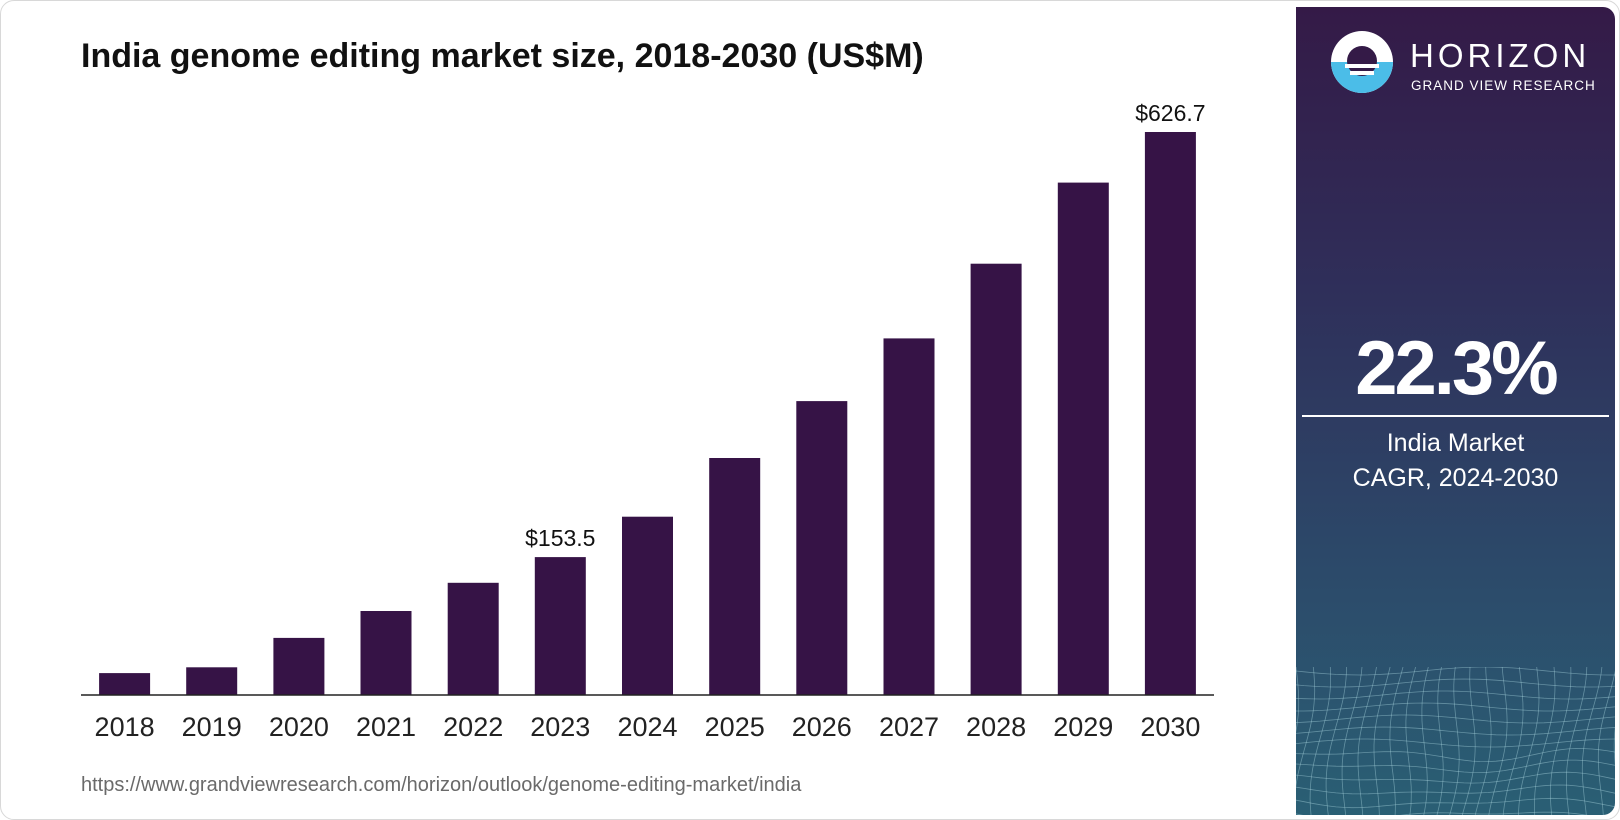 The height and width of the screenshot is (820, 1620). I want to click on x-tick-label-2027: 2027, so click(909, 727).